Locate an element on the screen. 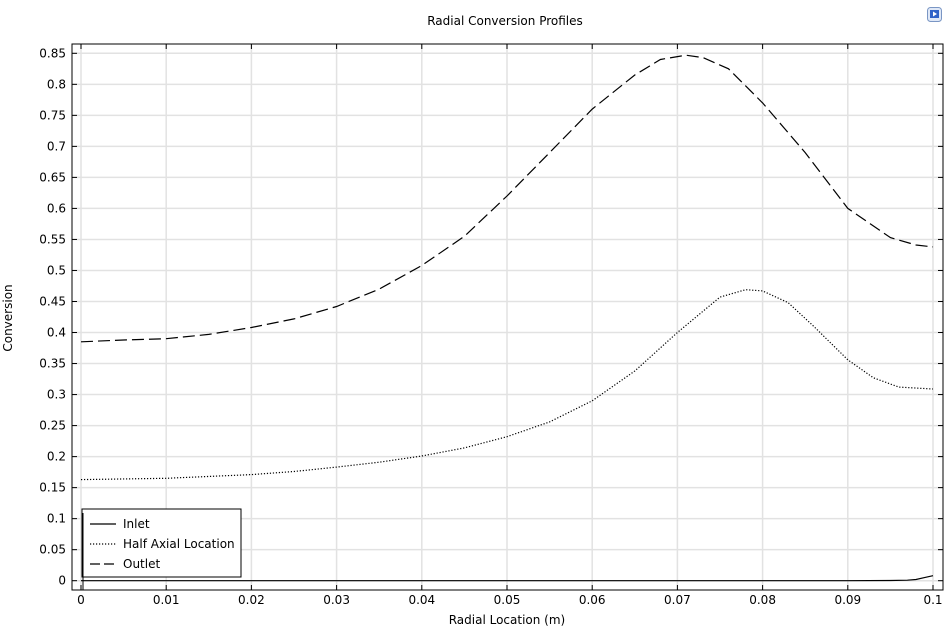 This screenshot has height=631, width=950. y-tick-label: 0.3 is located at coordinates (56, 395).